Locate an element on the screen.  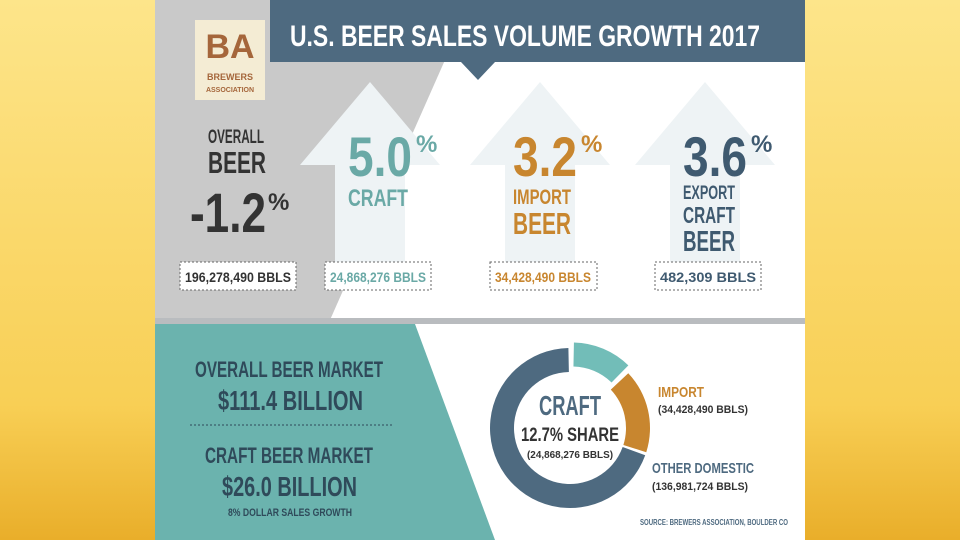
source: SOURCE: BREWERS ASSOCIATION, BOULDER CO is located at coordinates (714, 522).